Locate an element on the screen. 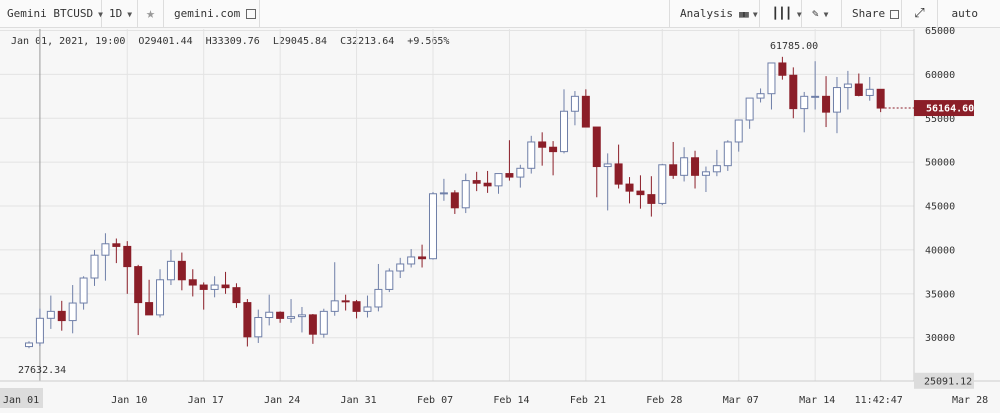 Image resolution: width=1000 pixels, height=413 pixels. interval-selector: 1D ▼ is located at coordinates (120, 13).